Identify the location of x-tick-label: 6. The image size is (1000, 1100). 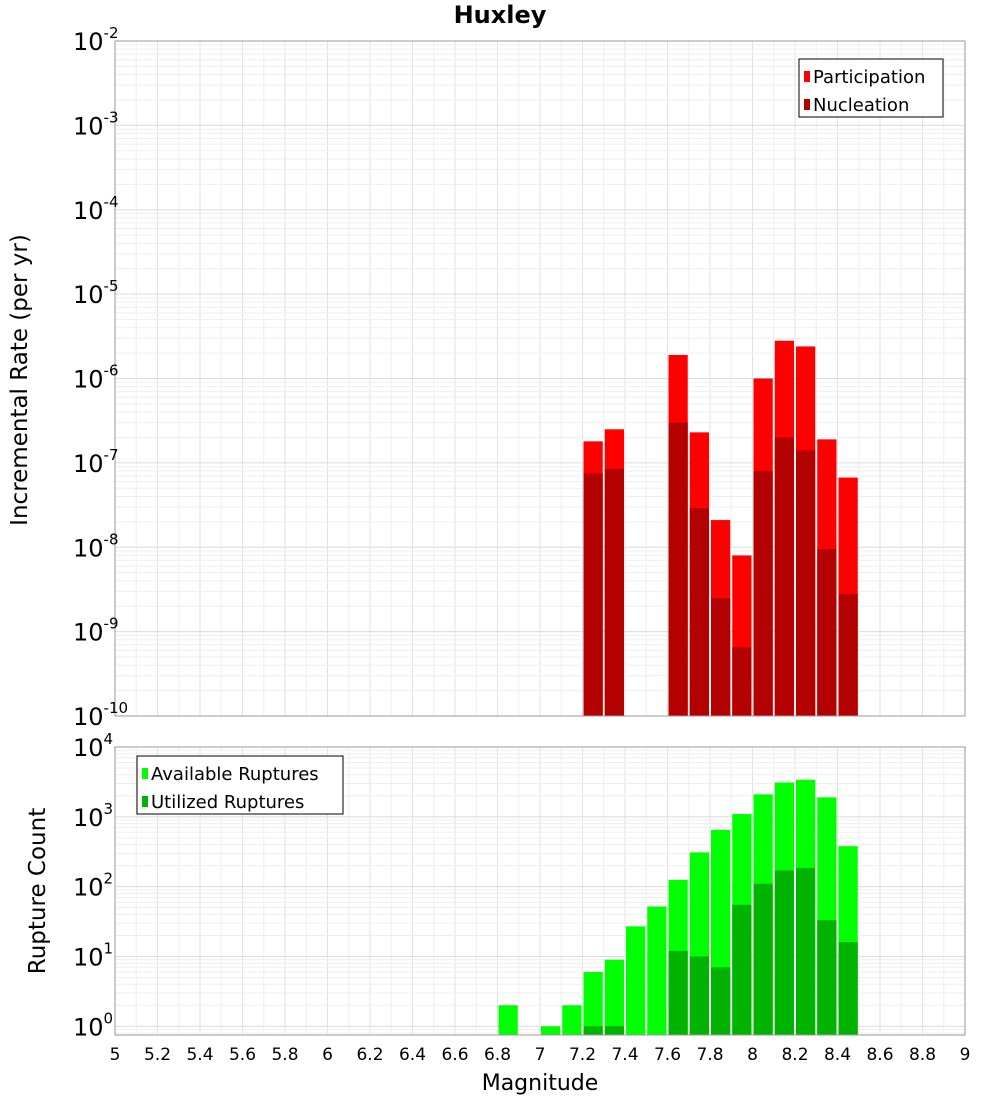
(327, 1055).